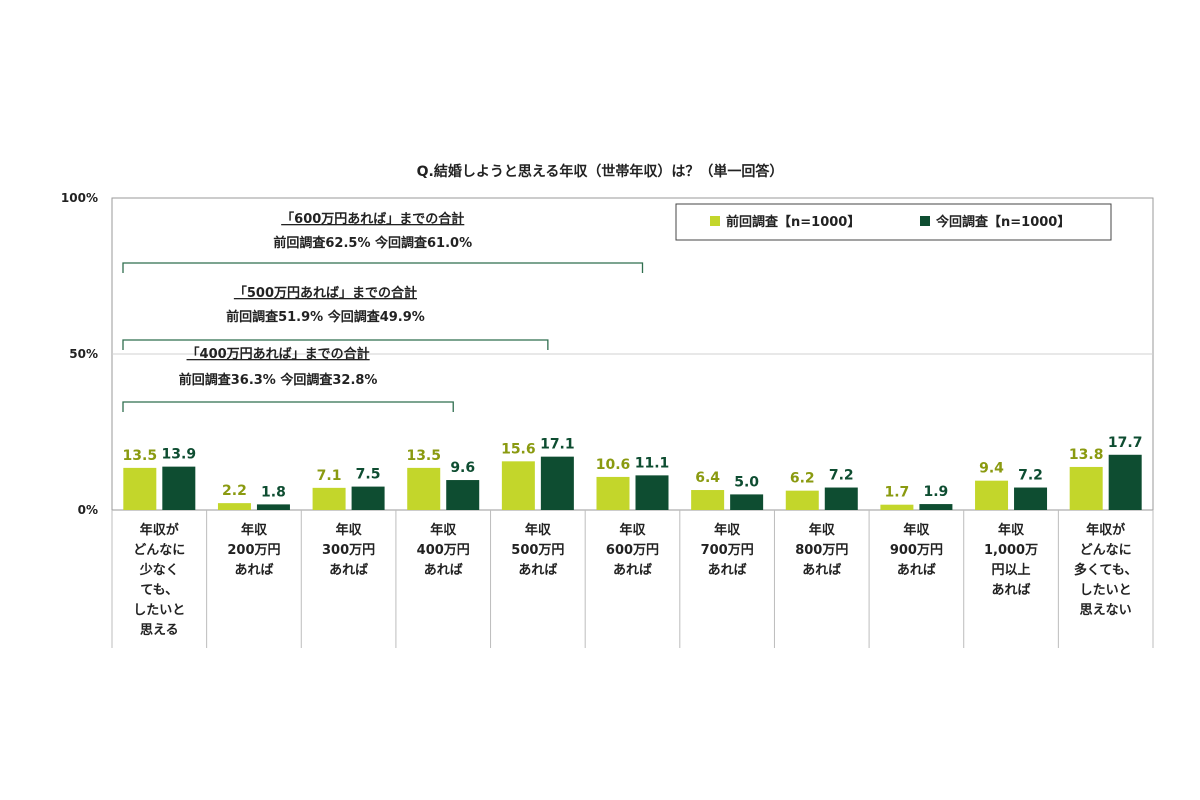  I want to click on value-label-previous: 15.6, so click(518, 449).